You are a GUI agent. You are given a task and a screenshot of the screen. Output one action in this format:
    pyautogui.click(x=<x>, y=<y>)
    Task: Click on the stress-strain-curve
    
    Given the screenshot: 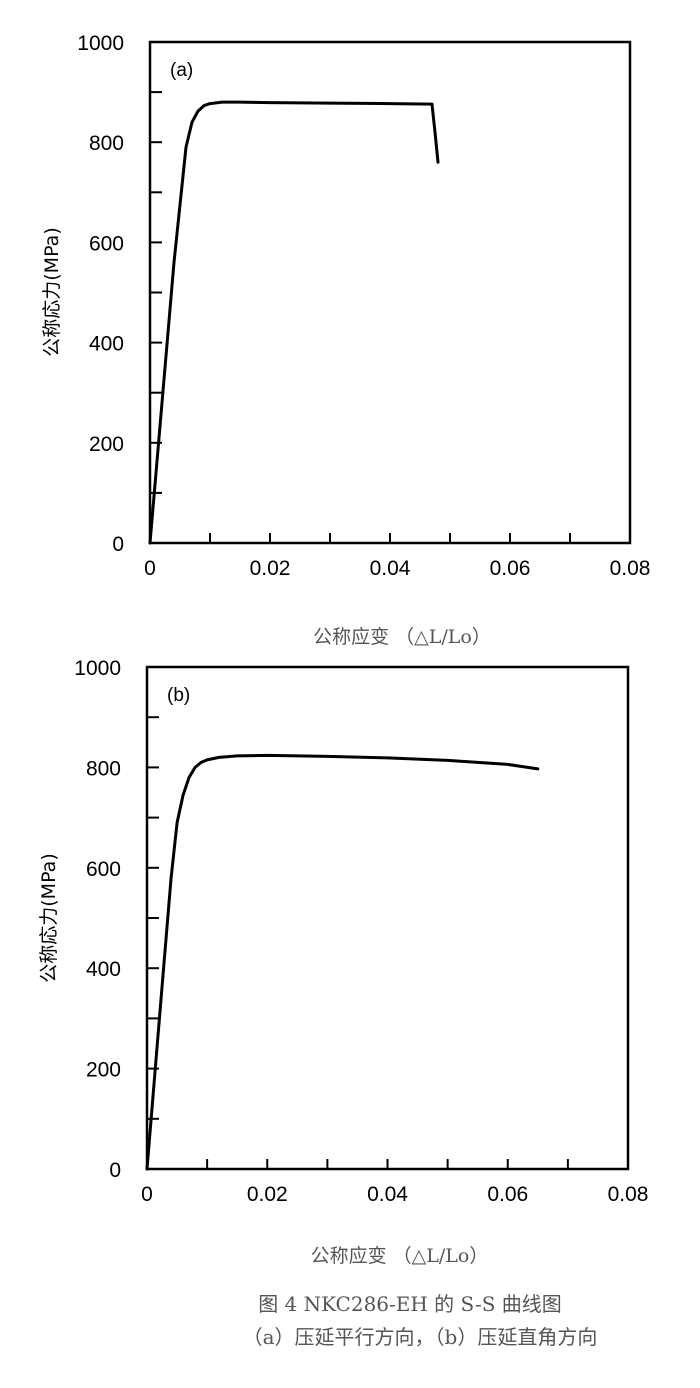 What is the action you would take?
    pyautogui.click(x=294, y=322)
    